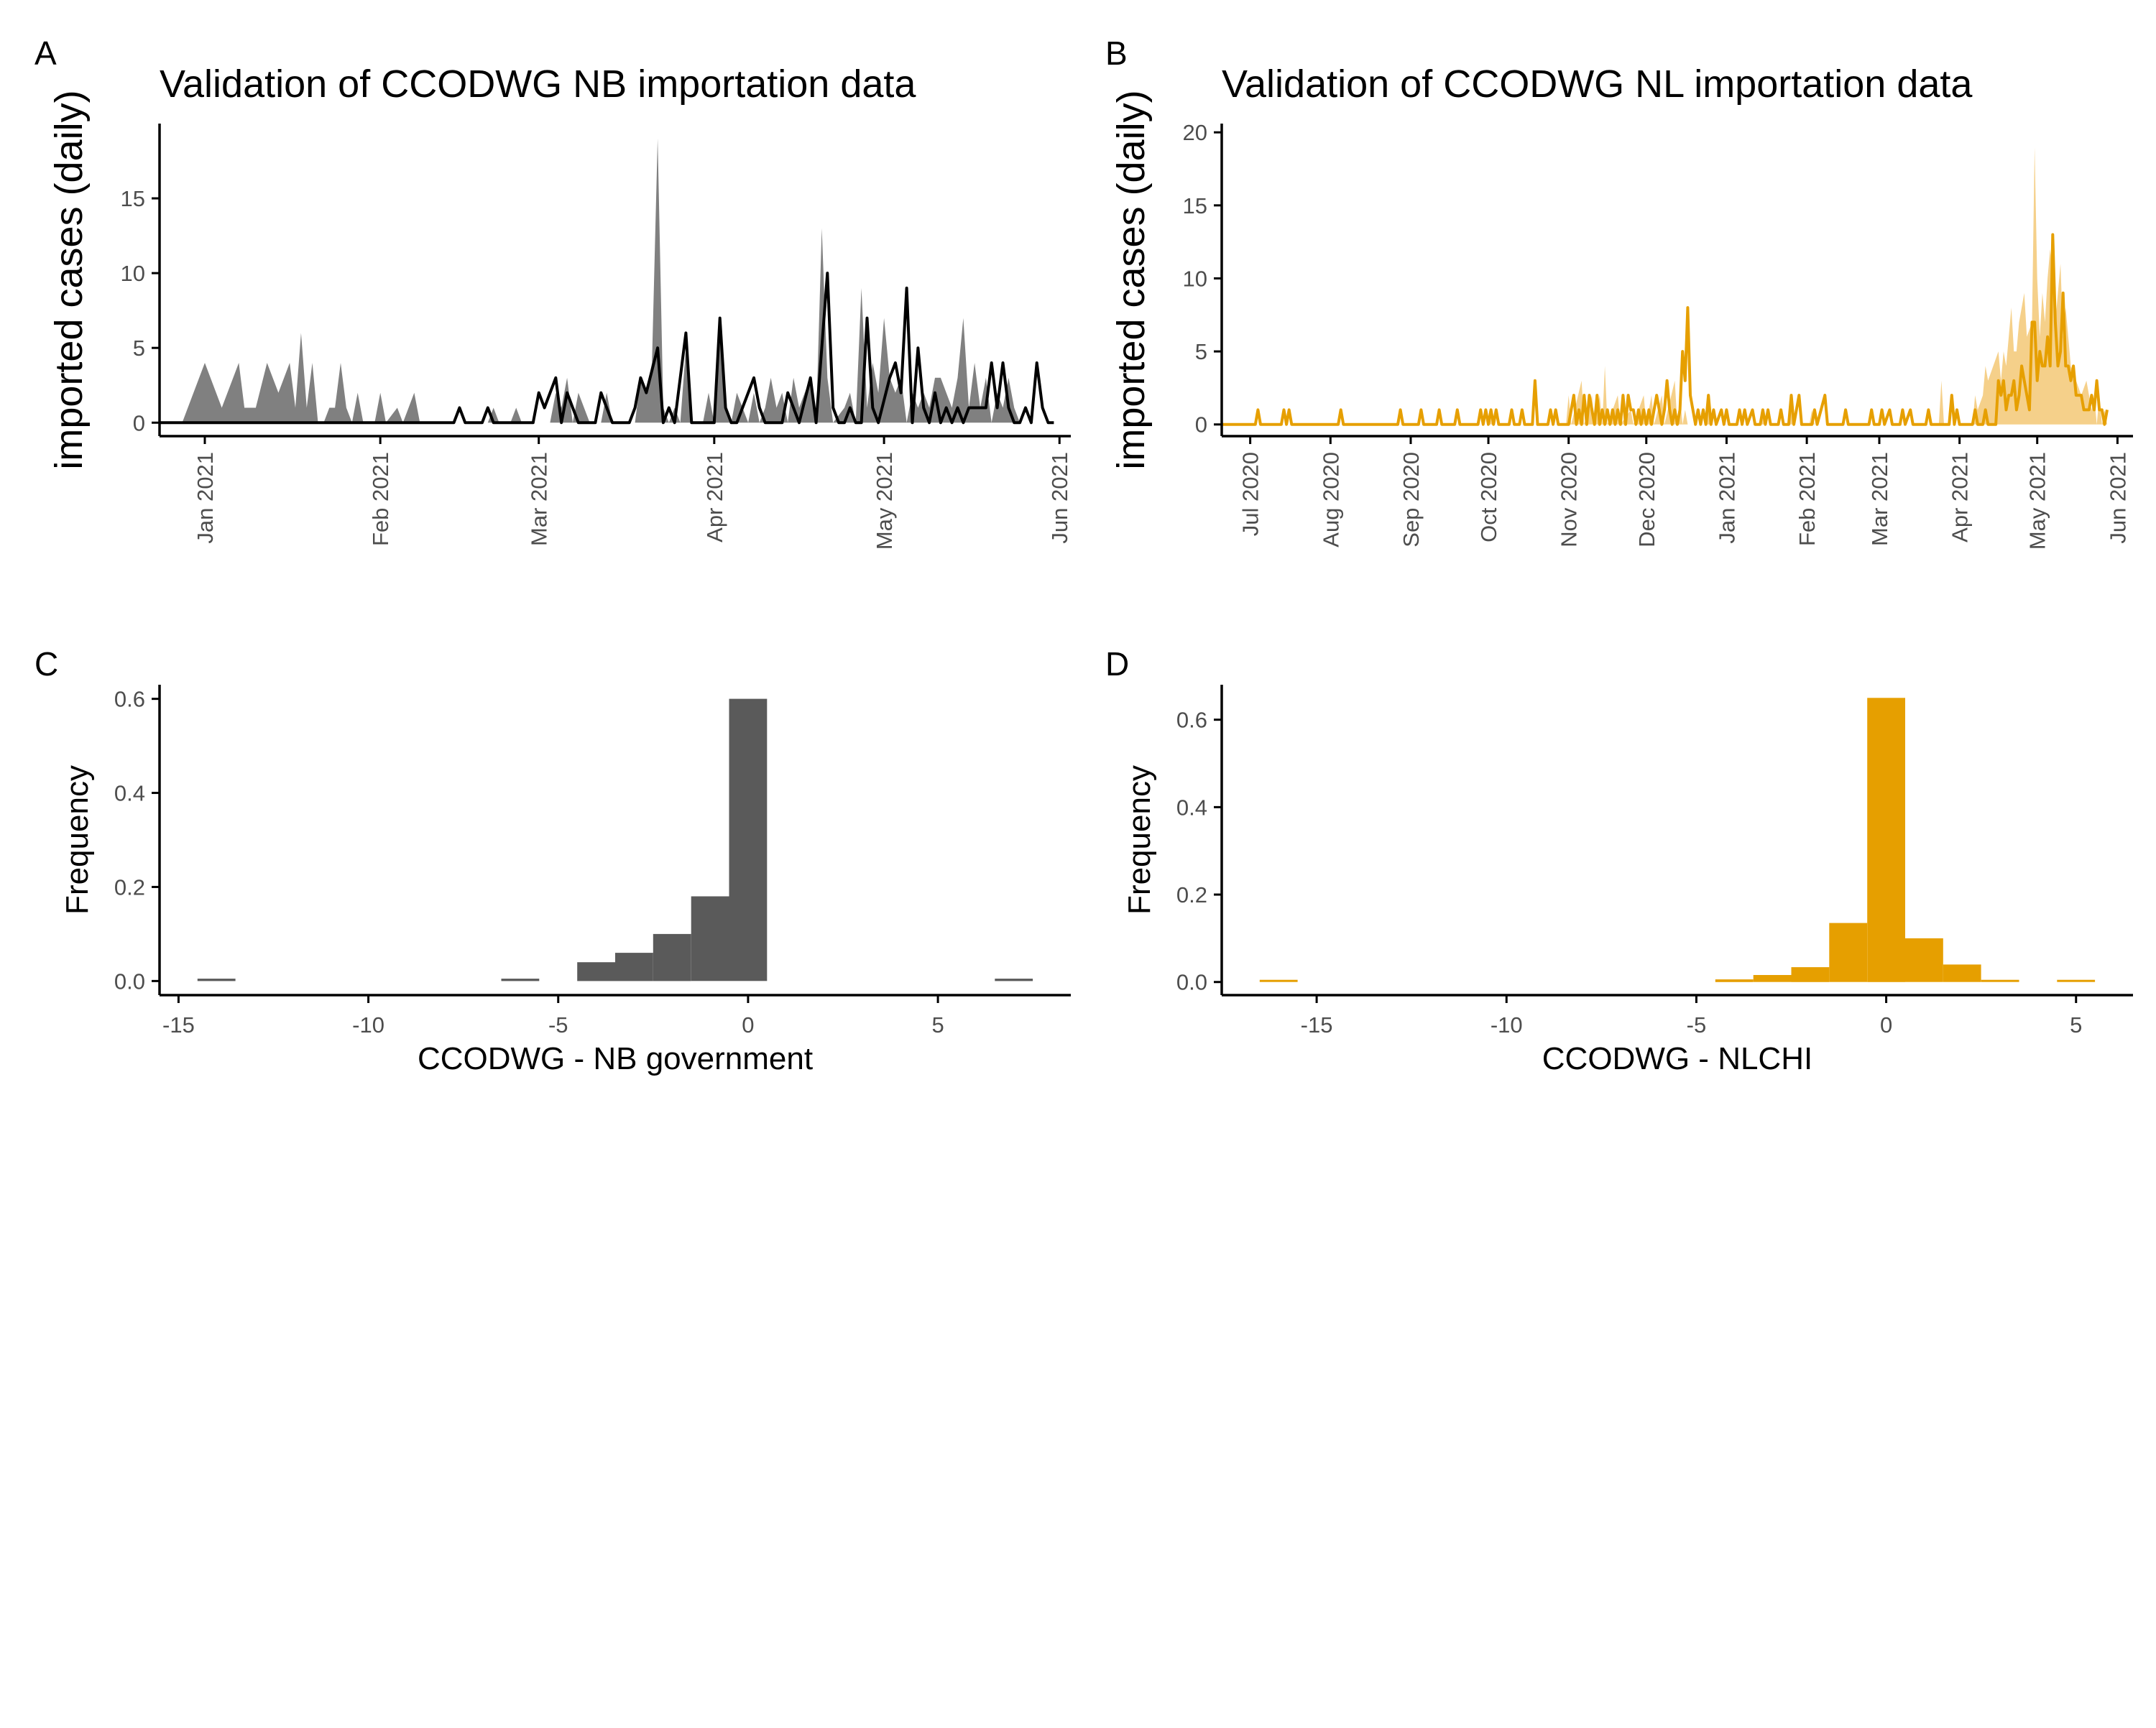  What do you see at coordinates (1570, 499) in the screenshot?
I see `x-tick-label: Nov 2020` at bounding box center [1570, 499].